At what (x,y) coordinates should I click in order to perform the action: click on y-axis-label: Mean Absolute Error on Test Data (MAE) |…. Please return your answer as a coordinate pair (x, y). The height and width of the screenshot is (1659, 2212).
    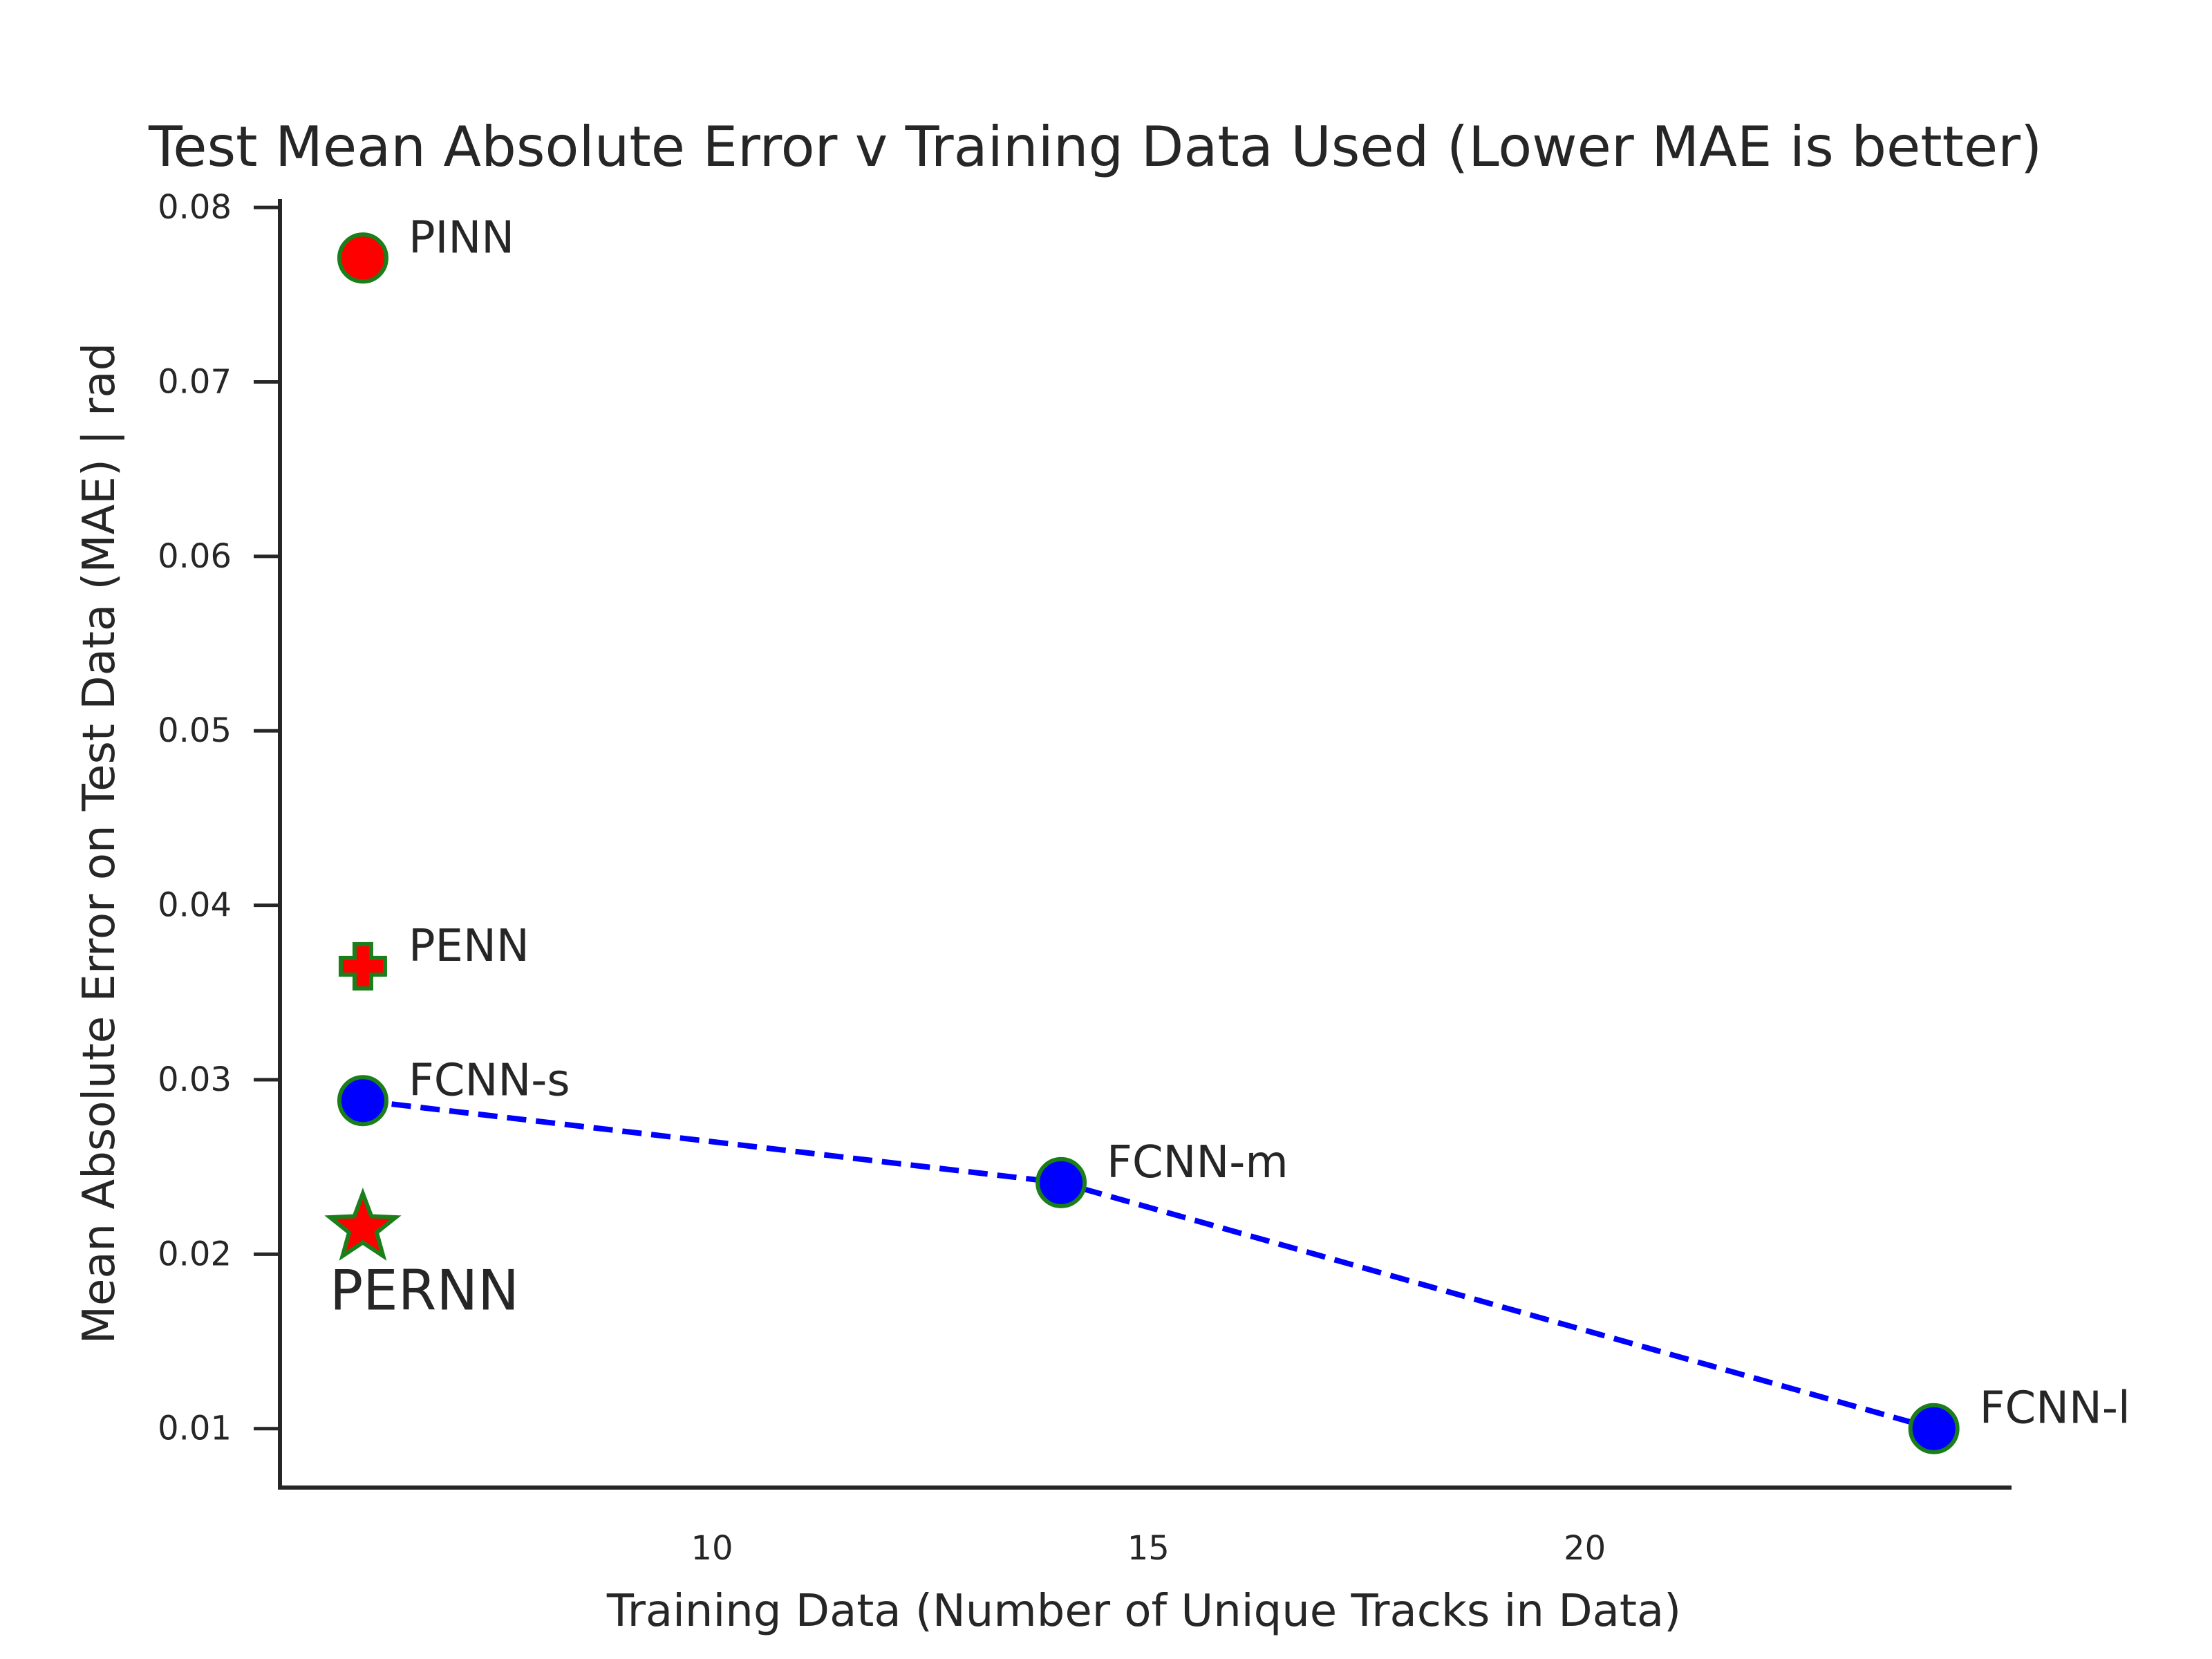
    Looking at the image, I should click on (99, 843).